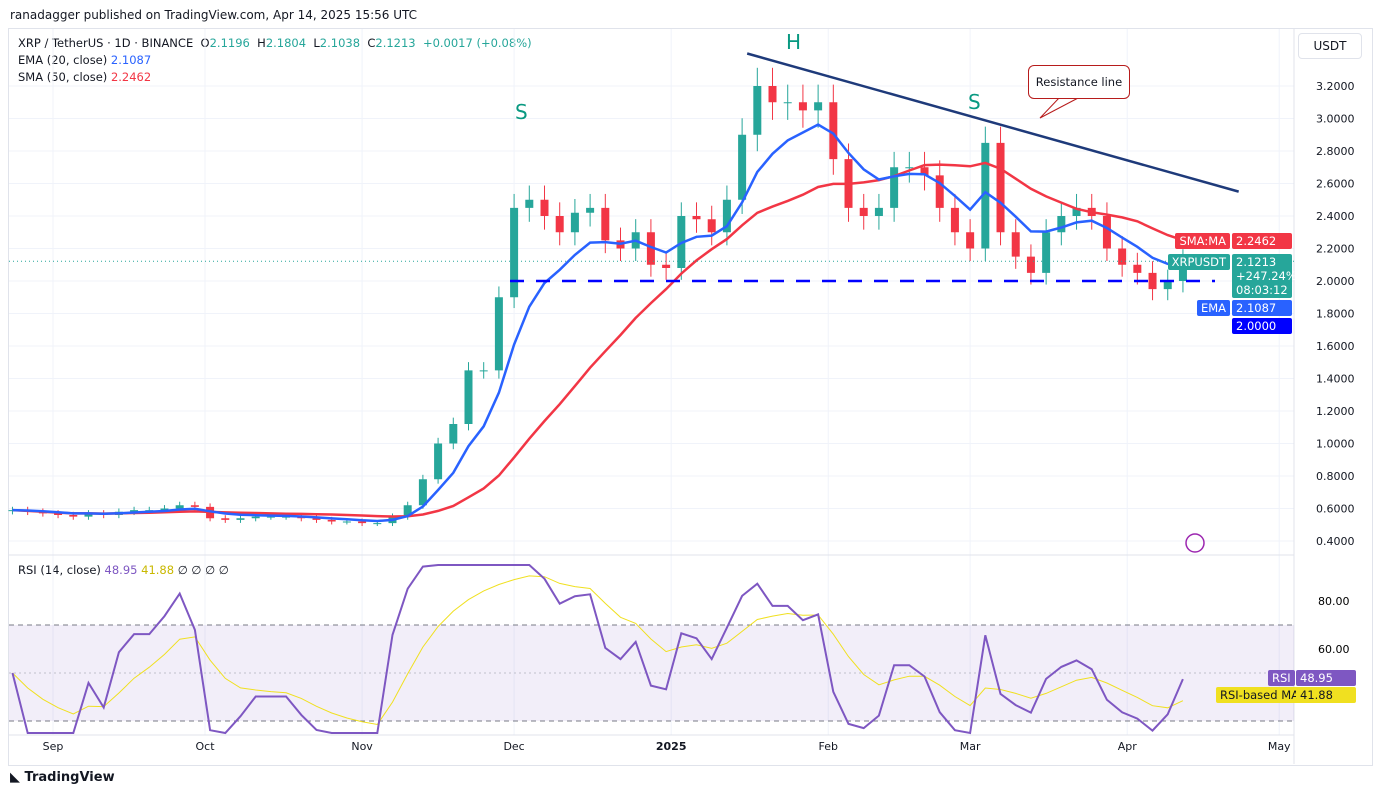 This screenshot has height=796, width=1373. Describe the element at coordinates (1128, 746) in the screenshot. I see `x-tick-label: Apr` at that location.